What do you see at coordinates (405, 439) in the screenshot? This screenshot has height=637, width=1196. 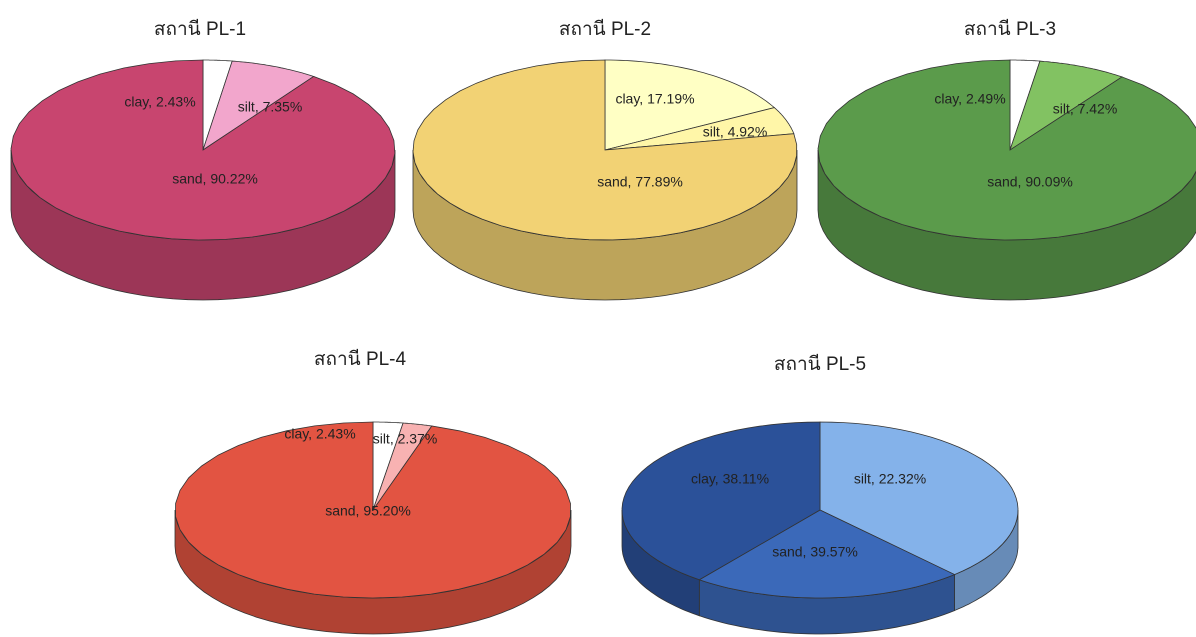 I see `data-label: silt, 2.37%` at bounding box center [405, 439].